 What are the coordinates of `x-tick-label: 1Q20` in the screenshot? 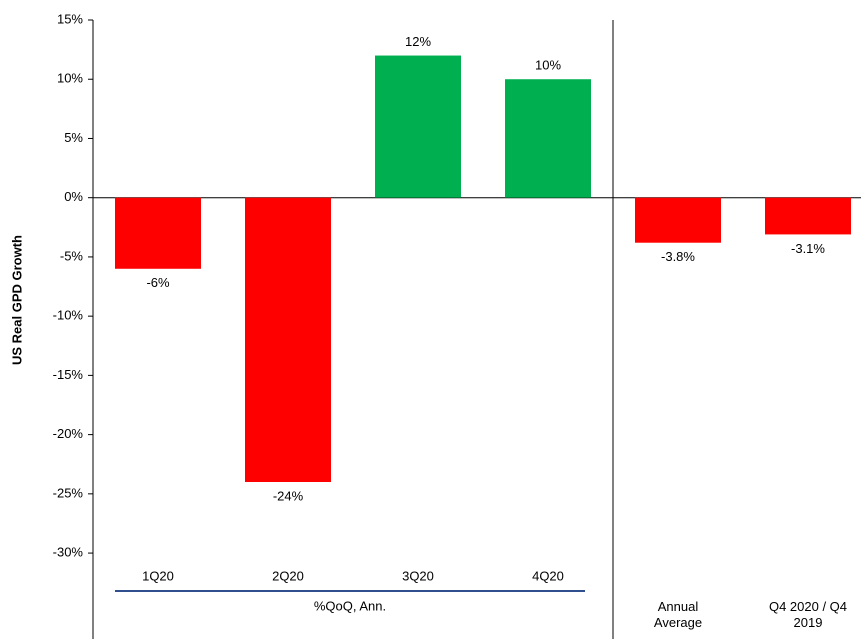 It's located at (158, 575).